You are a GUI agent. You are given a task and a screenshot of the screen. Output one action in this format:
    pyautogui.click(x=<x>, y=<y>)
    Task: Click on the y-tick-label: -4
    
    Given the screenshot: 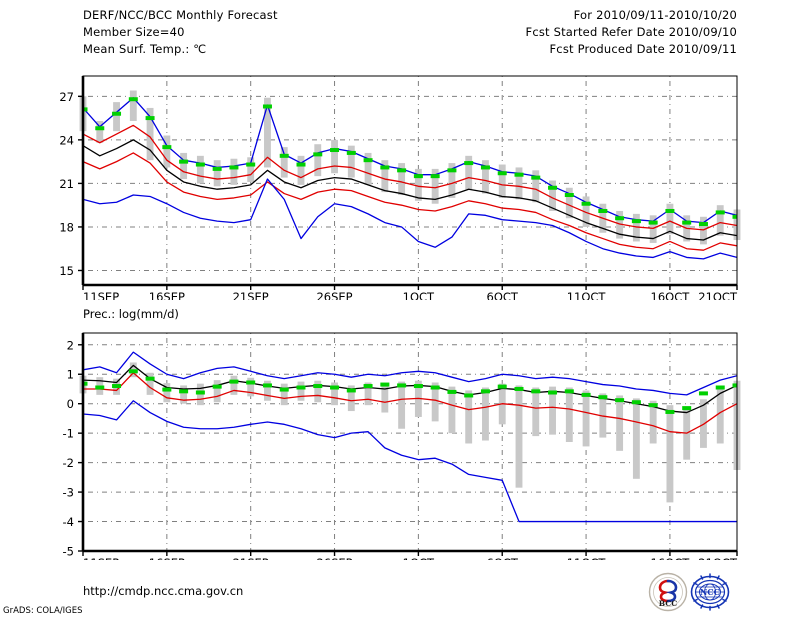 What is the action you would take?
    pyautogui.click(x=68, y=522)
    